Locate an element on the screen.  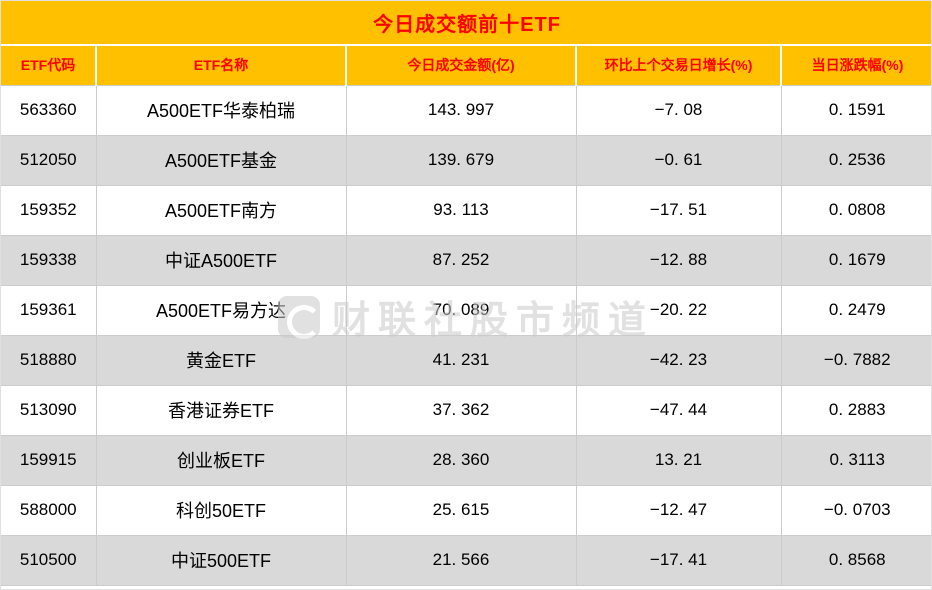
table-row: 510500 中证500ETF 21. 566 −17. 41 0. 8568 is located at coordinates (466, 560).